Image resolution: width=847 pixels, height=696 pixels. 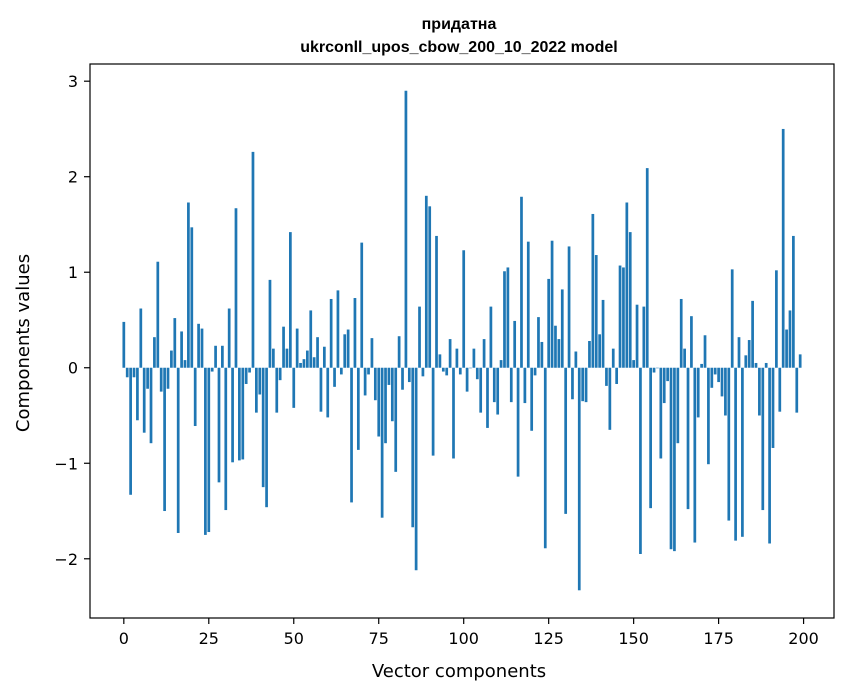 I want to click on x-tick-label: 25, so click(x=209, y=638).